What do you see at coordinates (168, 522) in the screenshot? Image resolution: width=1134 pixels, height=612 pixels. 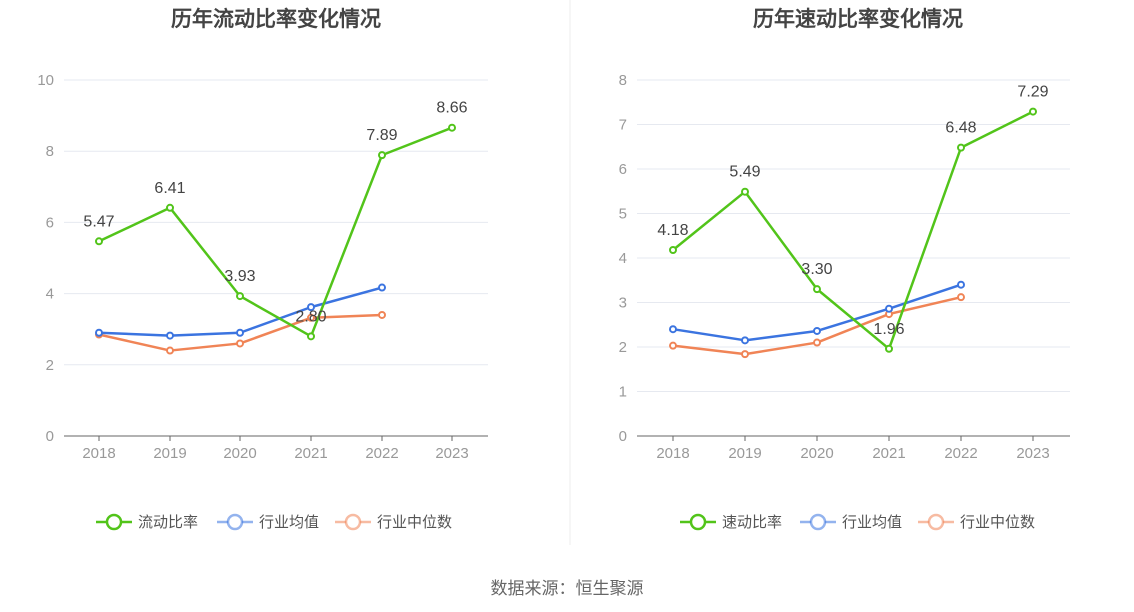 I see `legend-label: 流动比率` at bounding box center [168, 522].